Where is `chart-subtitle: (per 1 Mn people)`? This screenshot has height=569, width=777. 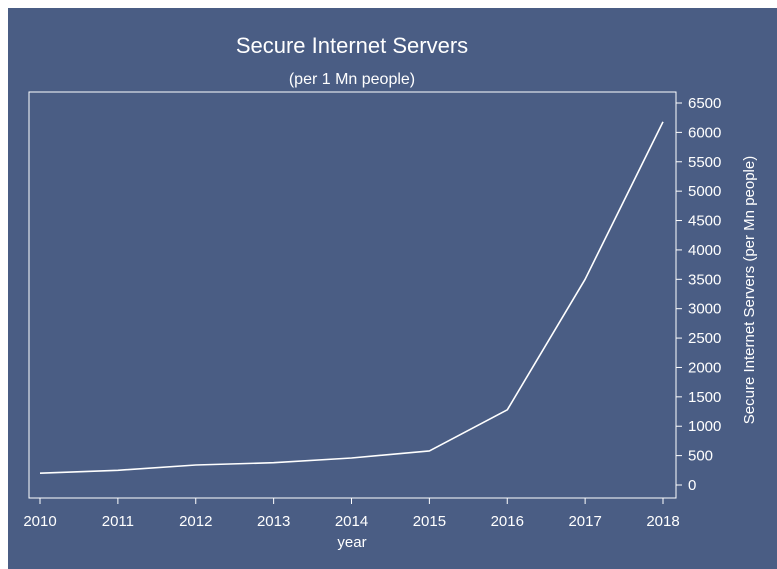
chart-subtitle: (per 1 Mn people) is located at coordinates (352, 79).